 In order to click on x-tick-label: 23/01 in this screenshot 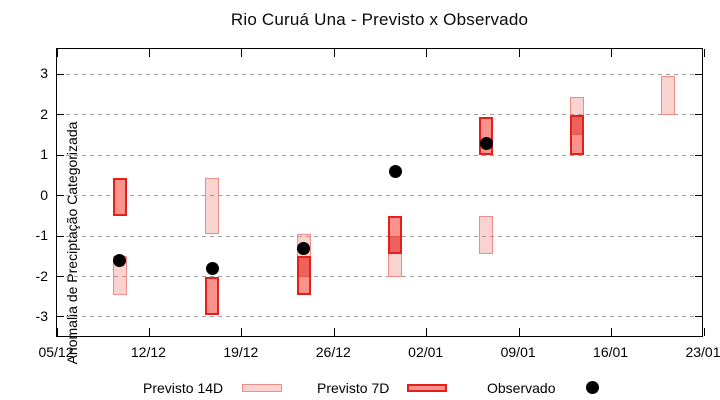, I will do `click(702, 352)`.